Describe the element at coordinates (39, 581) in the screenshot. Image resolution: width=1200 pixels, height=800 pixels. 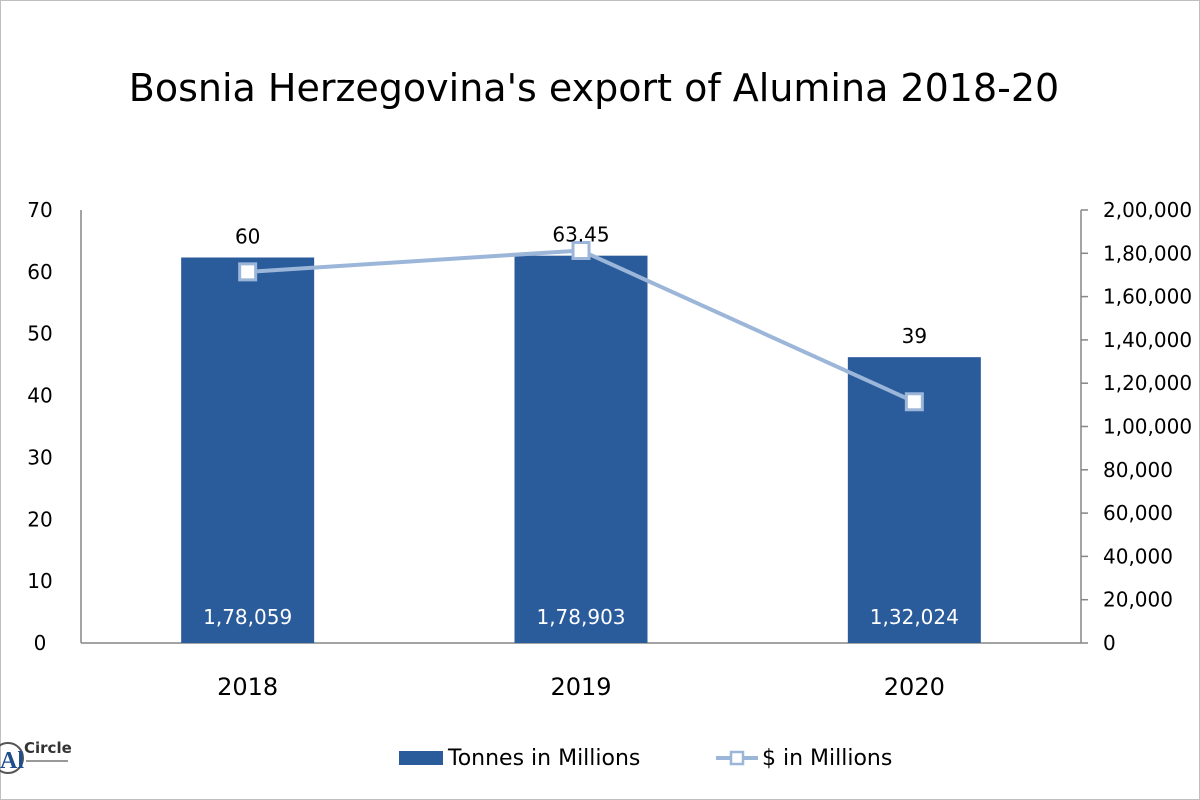
I see `y-primary-tick-label: 10` at that location.